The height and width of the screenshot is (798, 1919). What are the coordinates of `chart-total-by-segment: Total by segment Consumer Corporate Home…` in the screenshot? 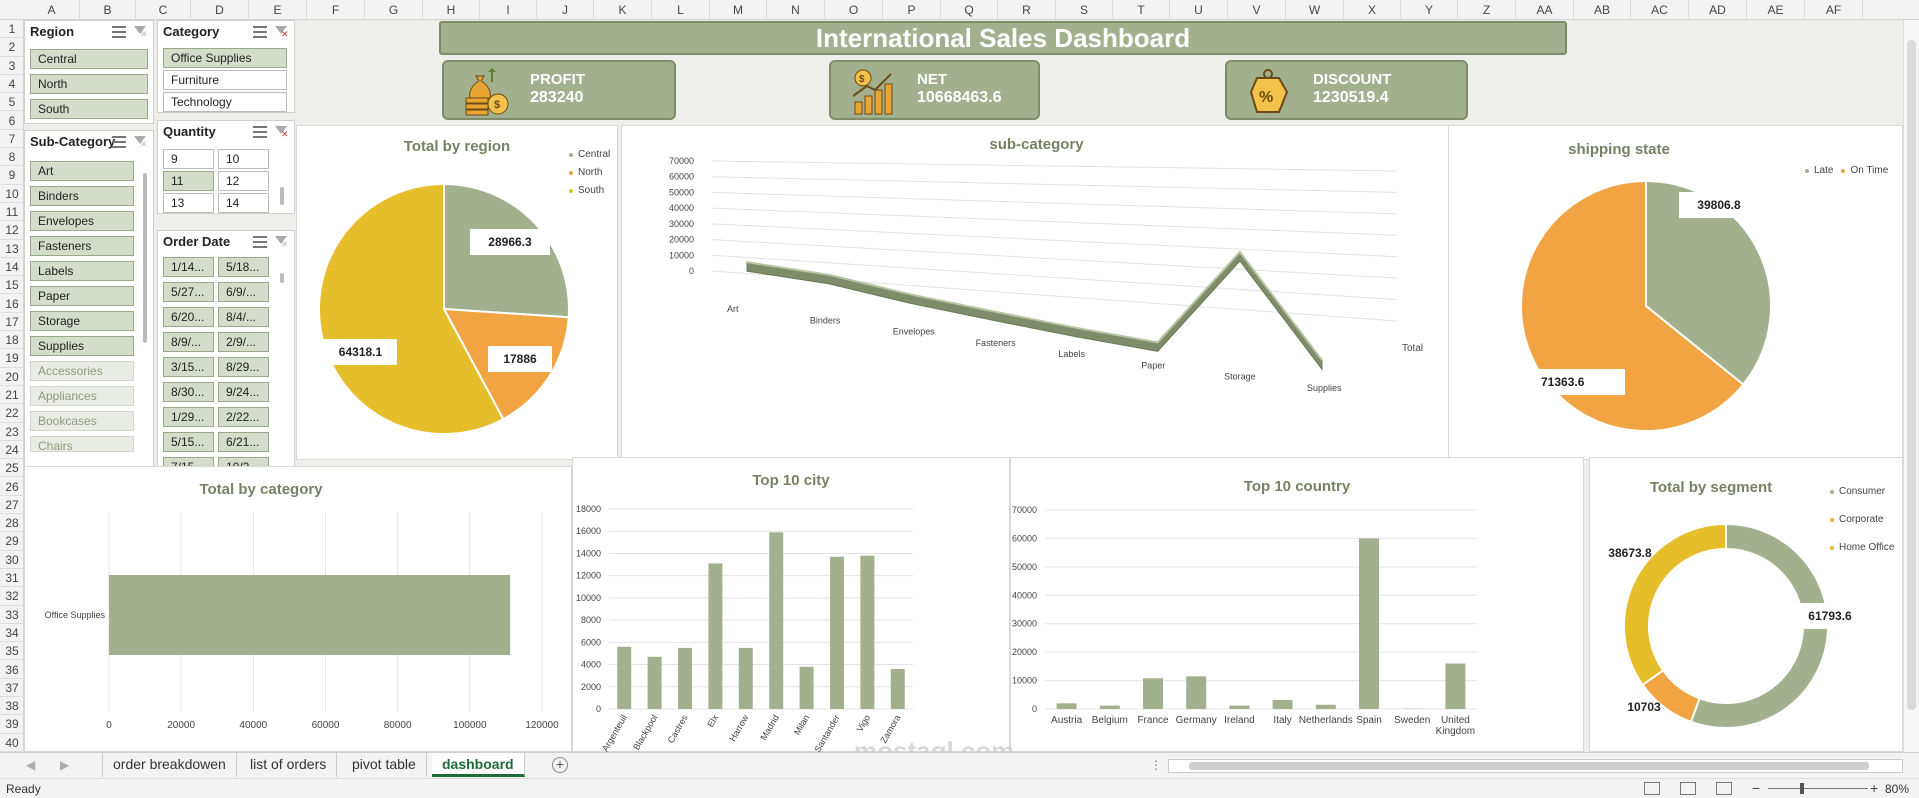 It's located at (1746, 604).